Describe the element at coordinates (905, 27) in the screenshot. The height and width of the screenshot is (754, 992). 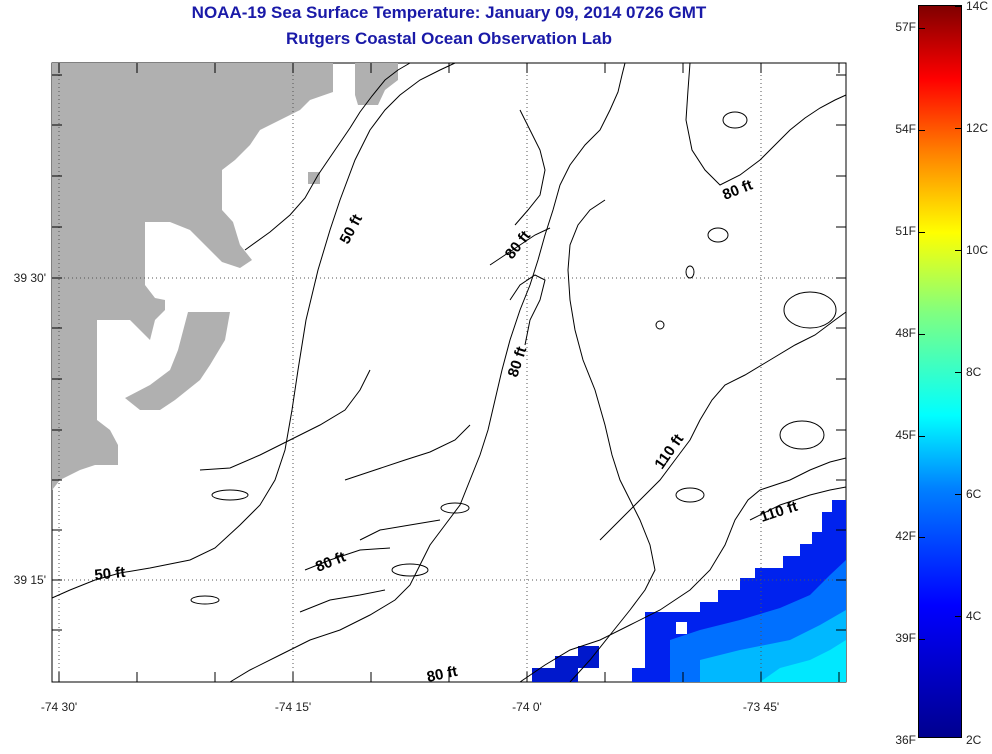
I see `colorbar-label-57f: 57F` at that location.